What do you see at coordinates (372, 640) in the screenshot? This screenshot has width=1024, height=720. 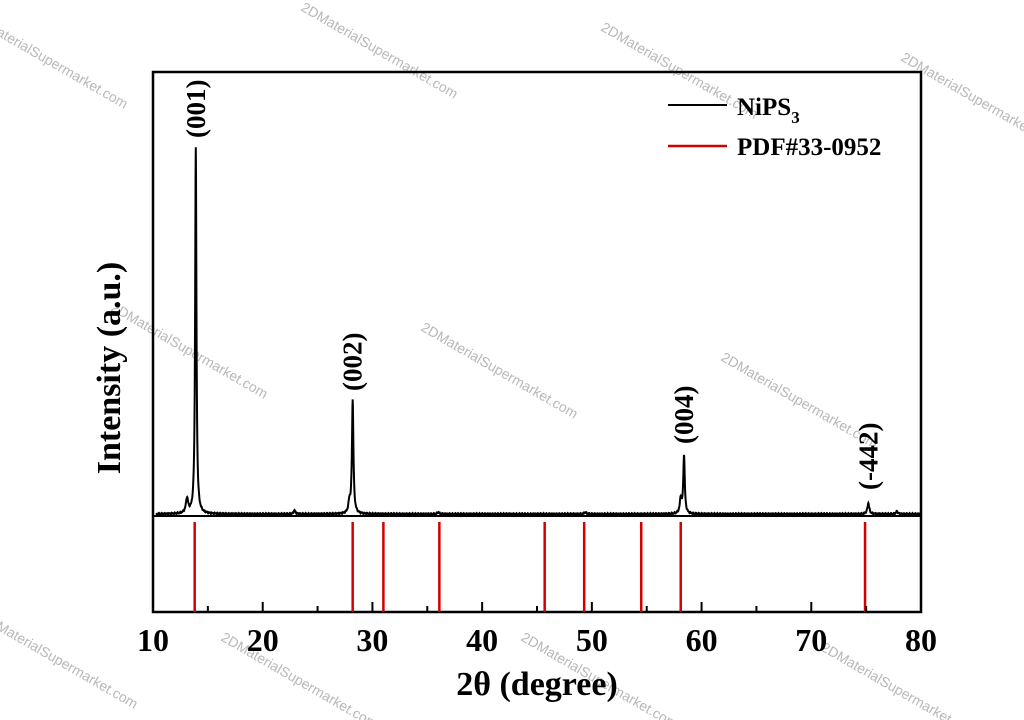 I see `x-tick-label: 30` at bounding box center [372, 640].